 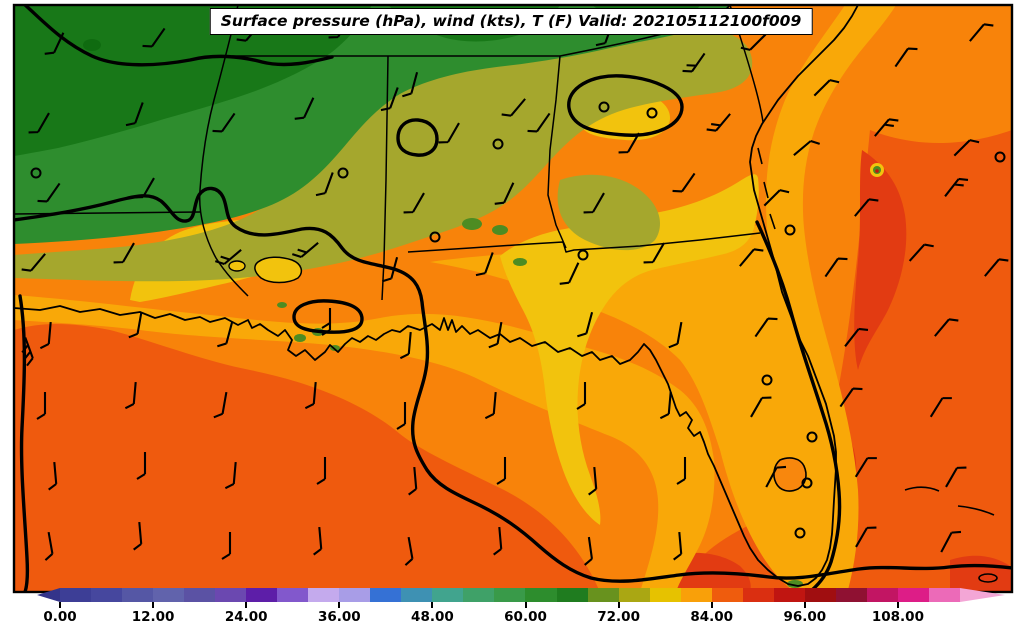 What do you see at coordinates (92, 45) in the screenshot?
I see `temp-spot-darker-green` at bounding box center [92, 45].